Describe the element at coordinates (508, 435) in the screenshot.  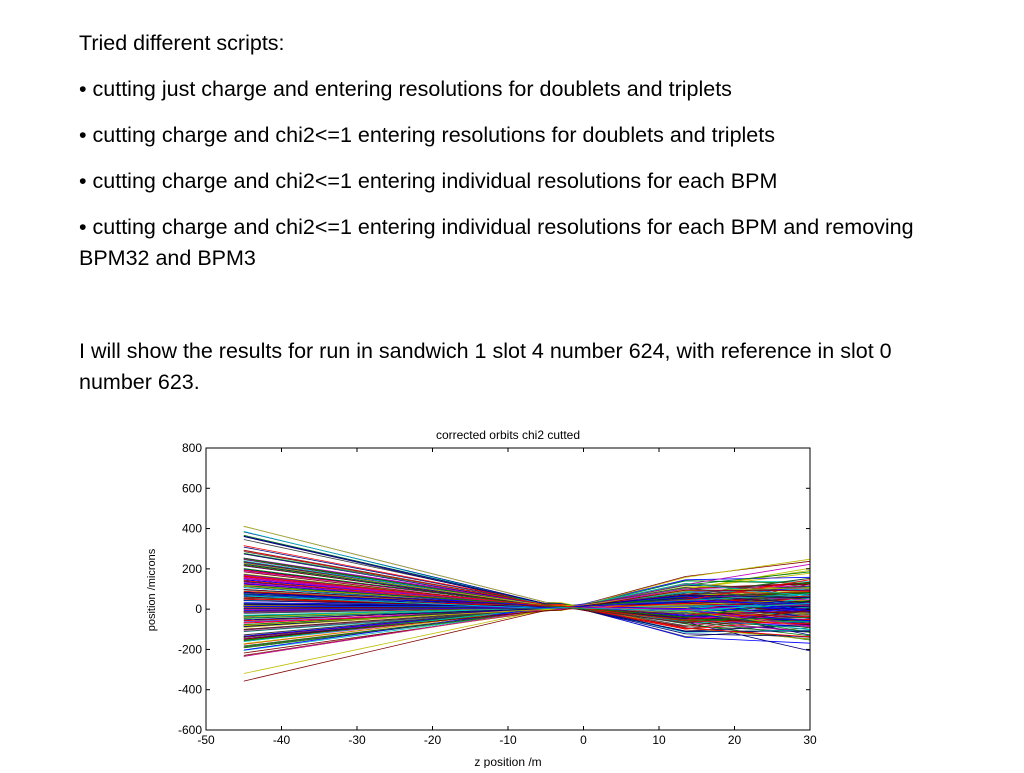
I see `chart-title: corrected orbits chi2 cutted` at that location.